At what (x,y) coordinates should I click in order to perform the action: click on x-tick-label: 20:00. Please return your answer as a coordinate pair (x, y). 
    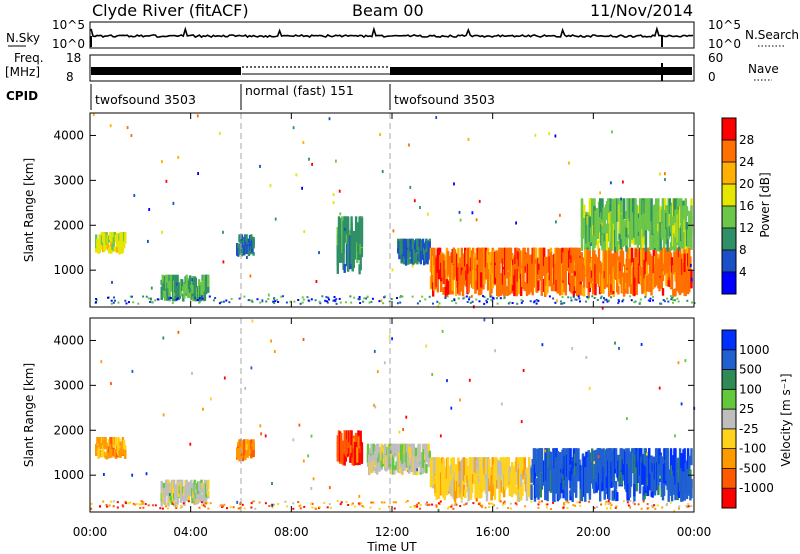
    Looking at the image, I should click on (593, 532).